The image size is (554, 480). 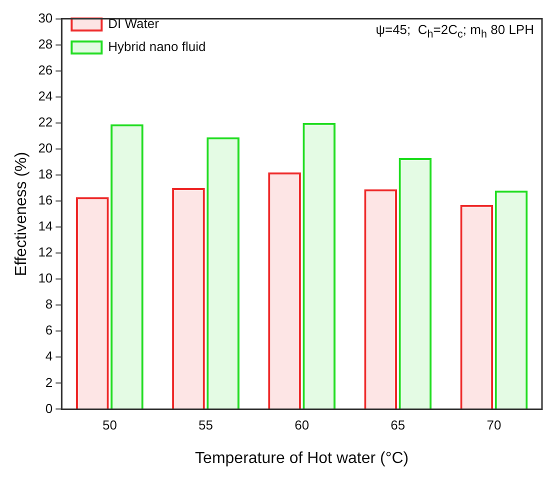 I want to click on y-tick-label: 24, so click(x=45, y=96).